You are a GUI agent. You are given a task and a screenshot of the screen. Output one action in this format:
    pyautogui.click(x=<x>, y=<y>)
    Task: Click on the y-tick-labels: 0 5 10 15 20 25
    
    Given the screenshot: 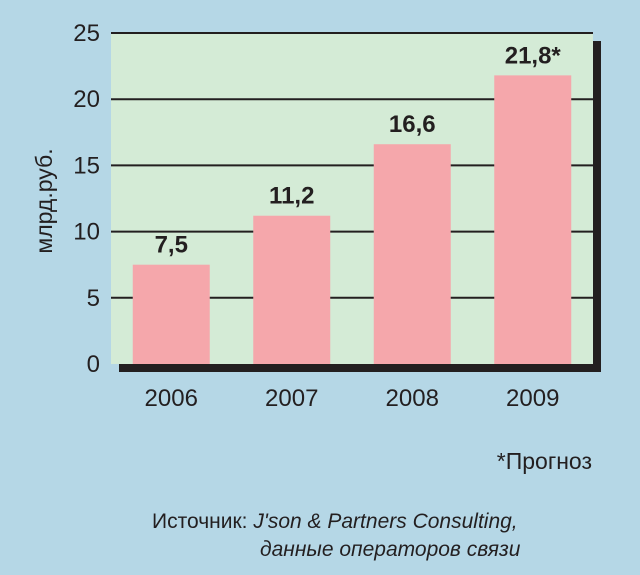 What is the action you would take?
    pyautogui.click(x=86, y=199)
    